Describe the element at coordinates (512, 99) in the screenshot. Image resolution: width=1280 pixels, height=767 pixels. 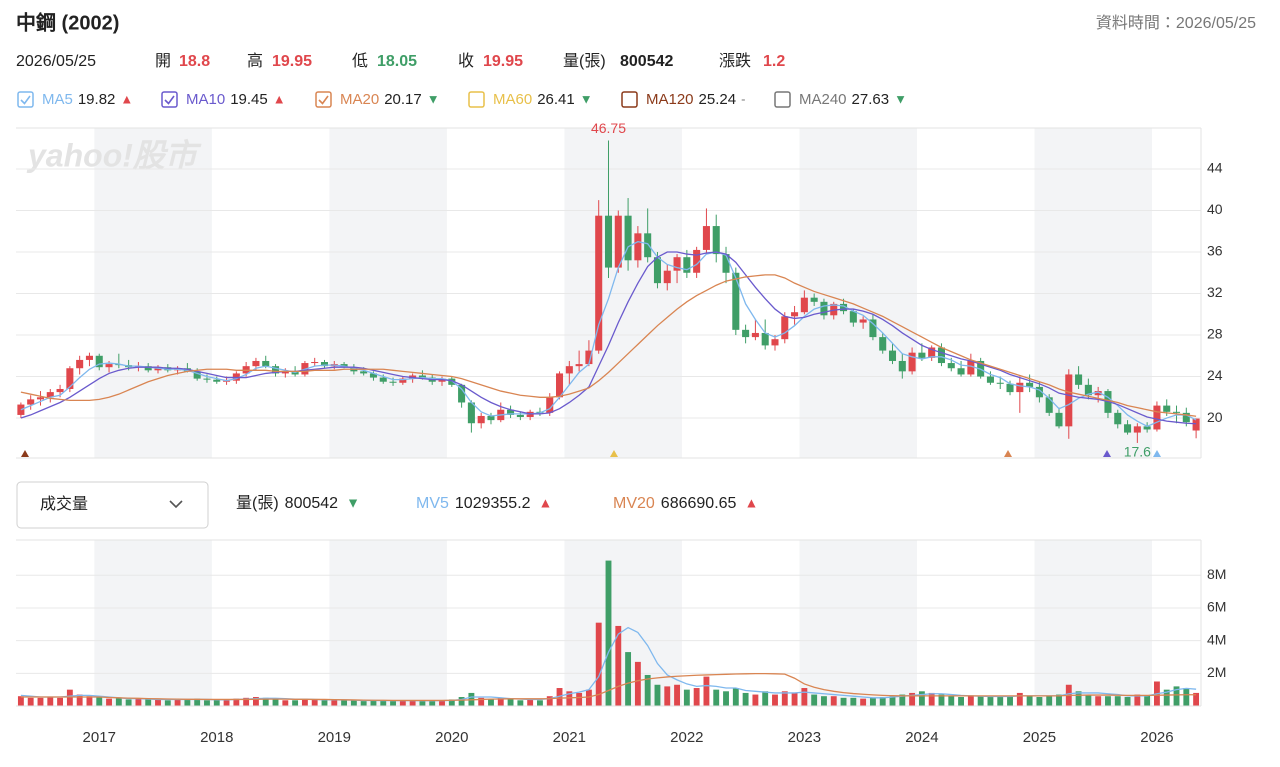
I see `legend-name: MA60` at that location.